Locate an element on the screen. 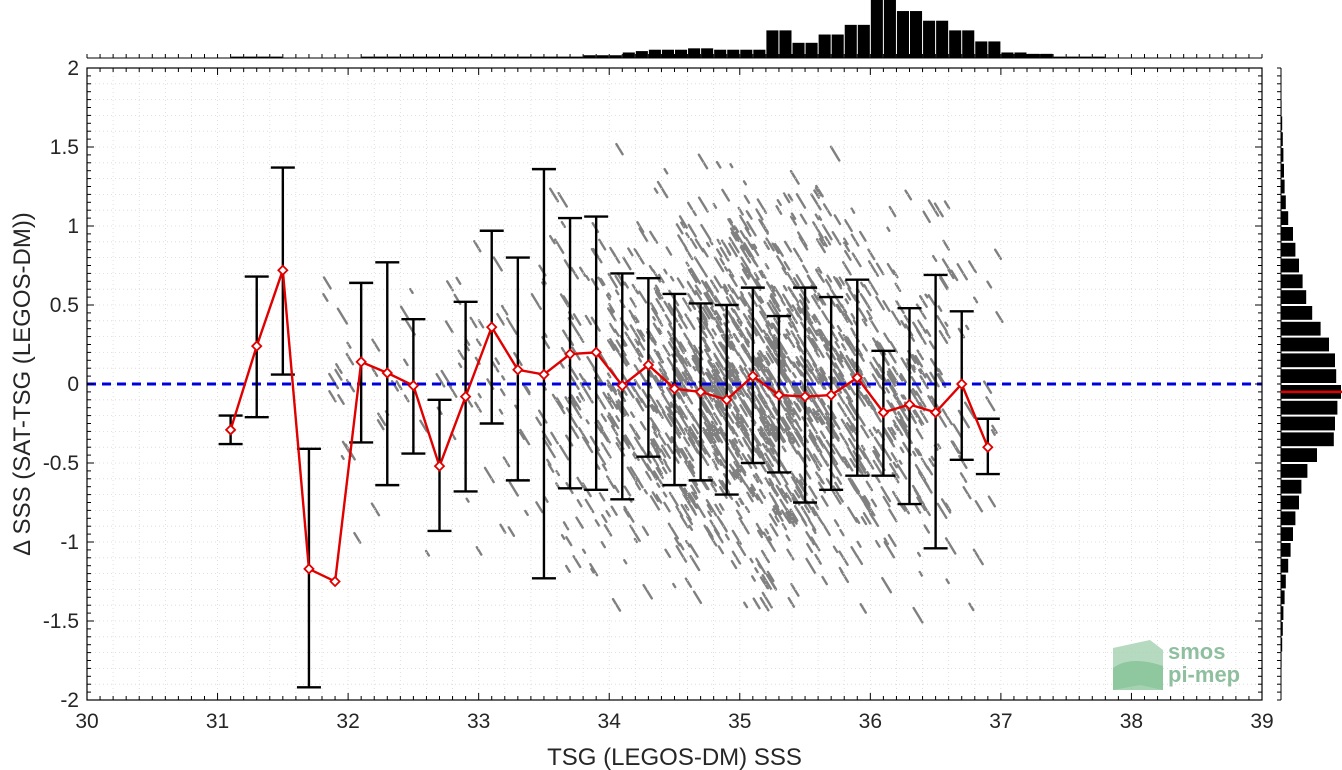 The width and height of the screenshot is (1342, 770). smos-pi-mep-logo: smos pi-mep is located at coordinates (1176, 664).